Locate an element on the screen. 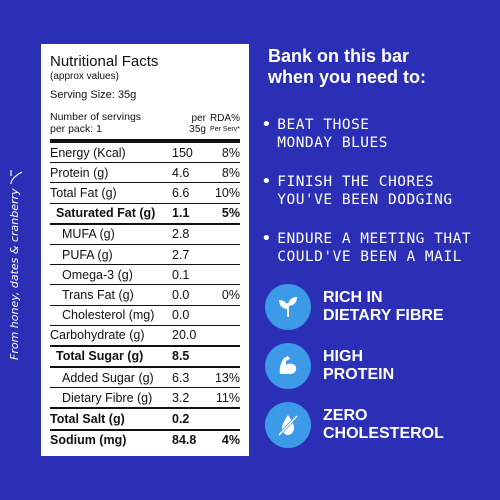 The height and width of the screenshot is (500, 500). per-serving-column: per 35g is located at coordinates (197, 124).